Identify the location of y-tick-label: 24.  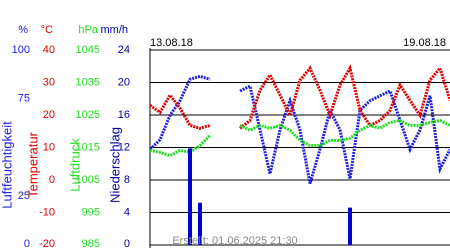
(124, 50).